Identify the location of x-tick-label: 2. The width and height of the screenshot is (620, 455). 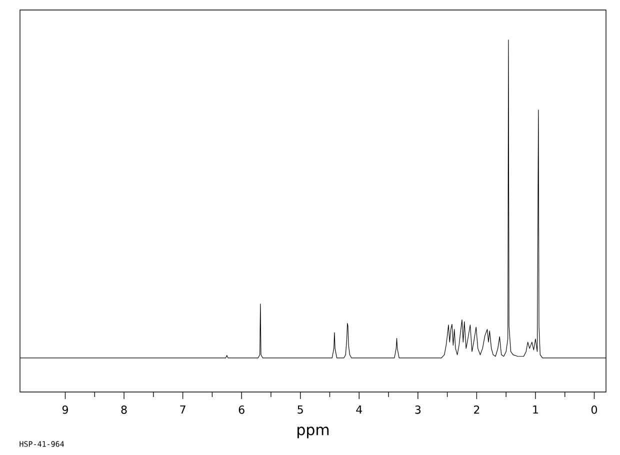
(477, 410).